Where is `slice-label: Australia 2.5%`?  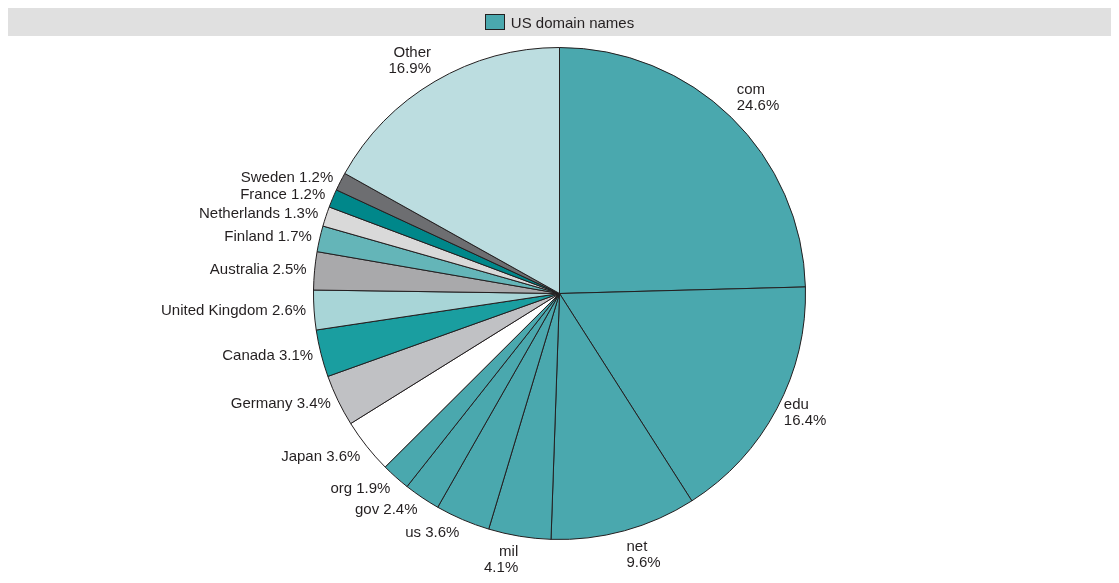 slice-label: Australia 2.5% is located at coordinates (258, 269).